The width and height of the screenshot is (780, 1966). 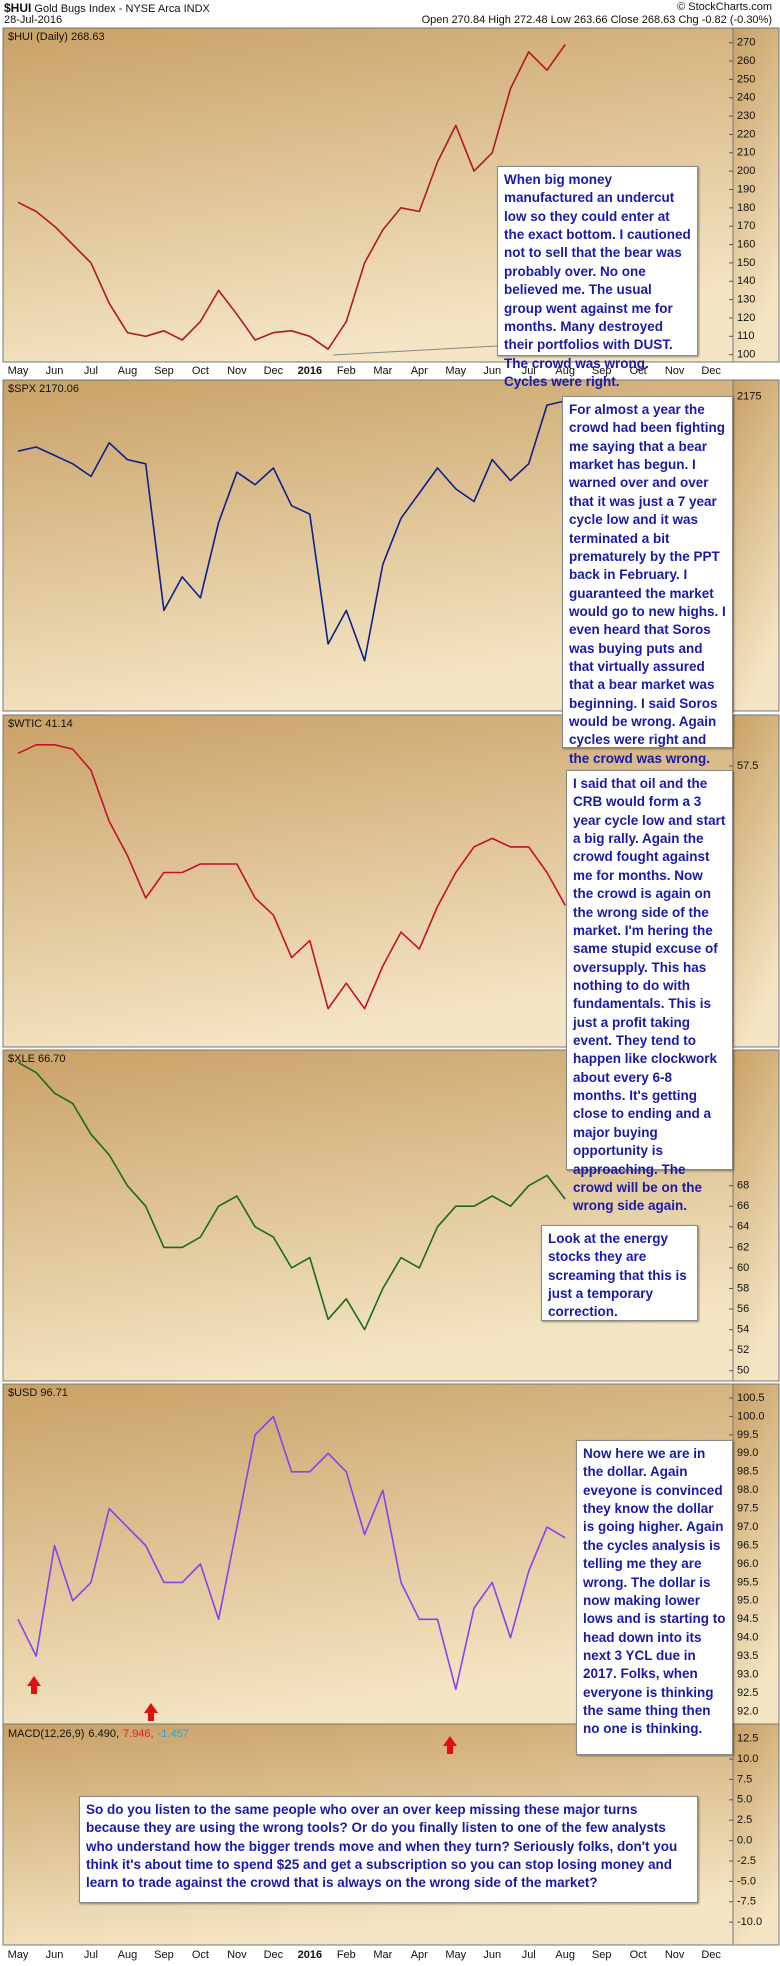 I want to click on y-tick-label: 99.5, so click(x=747, y=1435).